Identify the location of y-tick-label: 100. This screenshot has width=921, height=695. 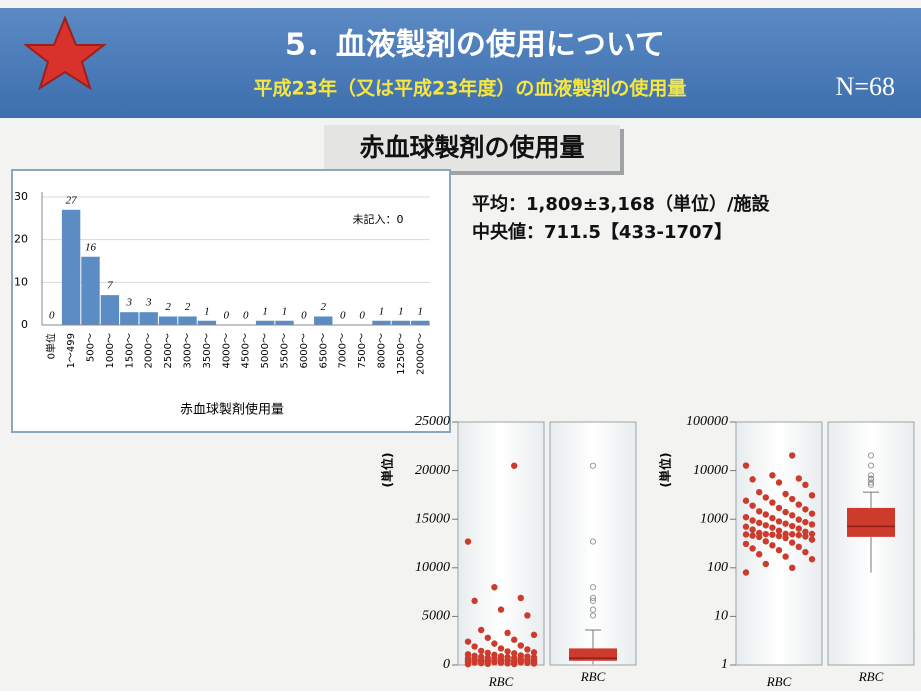
(717, 567).